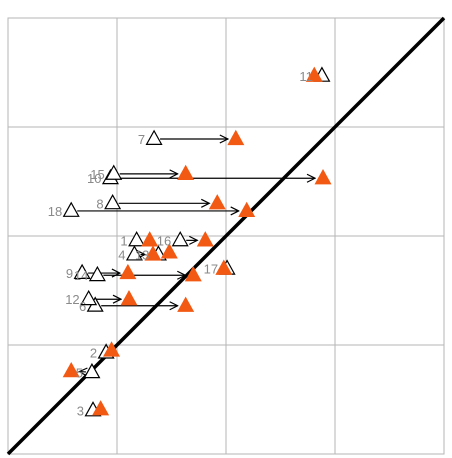  I want to click on point-label: 16, so click(164, 240).